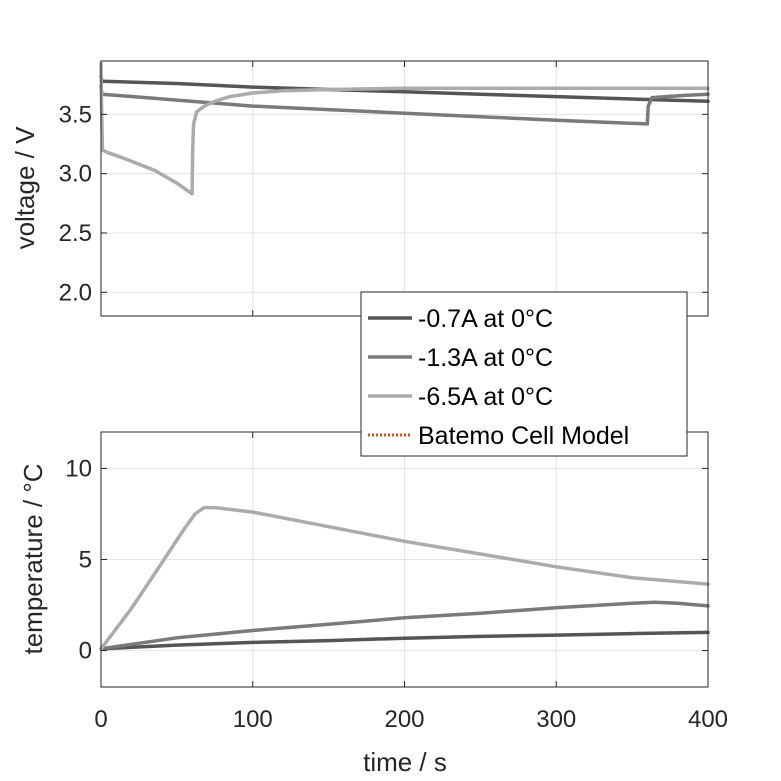 This screenshot has height=781, width=781. Describe the element at coordinates (523, 436) in the screenshot. I see `legend-label: Batemo Cell Model` at that location.